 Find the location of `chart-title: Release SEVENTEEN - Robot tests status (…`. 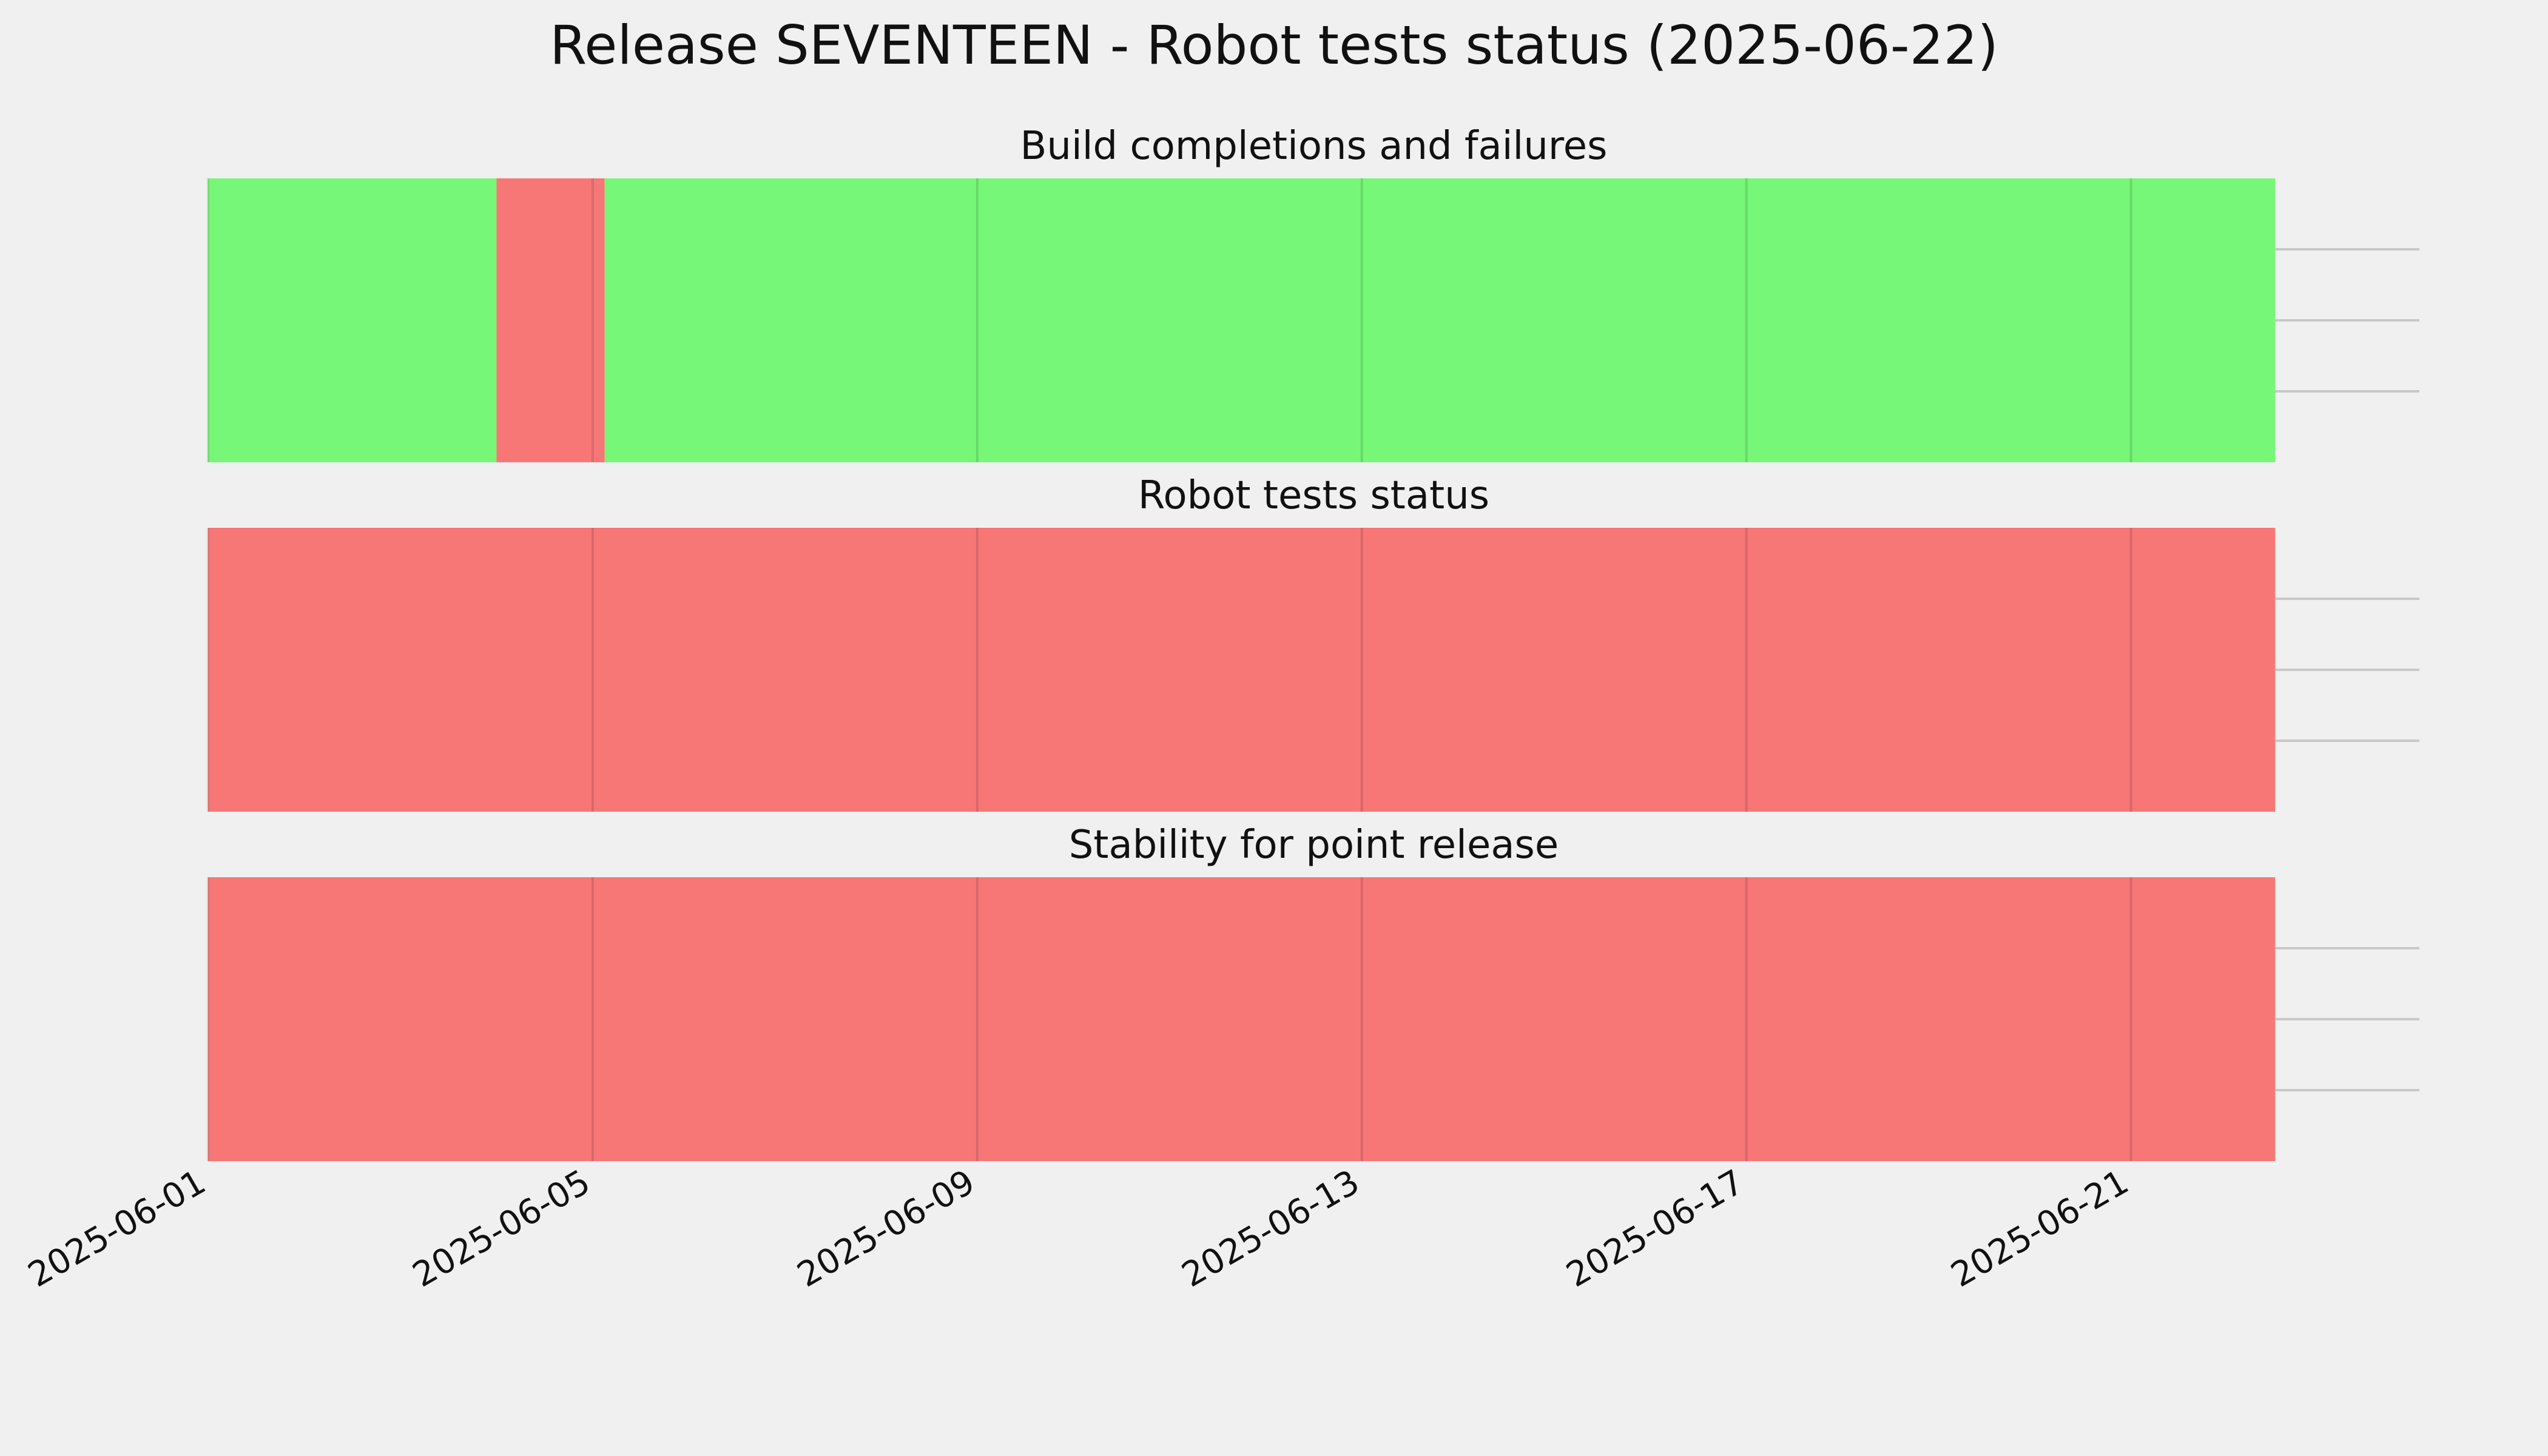

chart-title: Release SEVENTEEN - Robot tests status (… is located at coordinates (1274, 45).